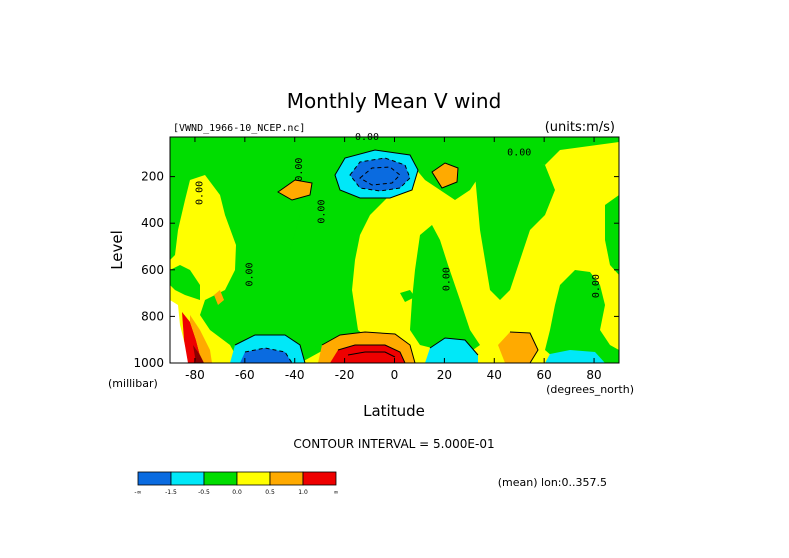  Describe the element at coordinates (393, 444) in the screenshot. I see `contour-interval-text: CONTOUR INTERVAL = 5.000E-01` at that location.